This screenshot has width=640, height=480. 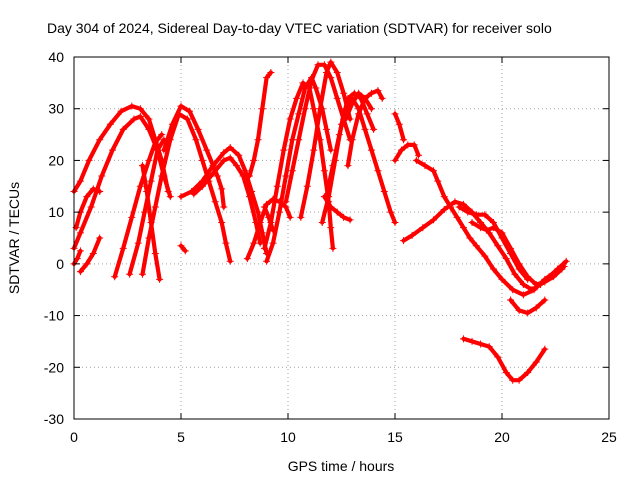 I want to click on y-tick-label: 20, so click(x=56, y=160).